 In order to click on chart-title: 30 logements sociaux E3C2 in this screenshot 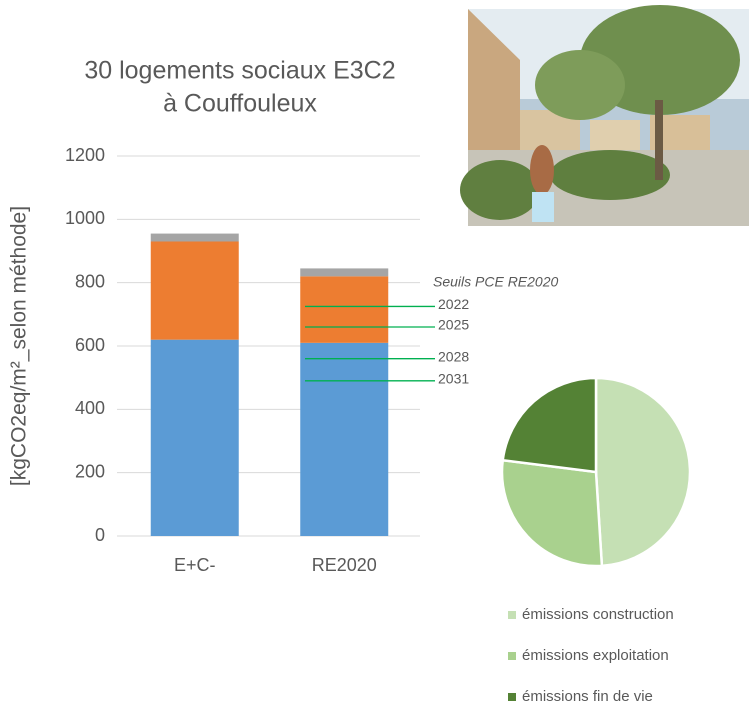, I will do `click(239, 71)`.